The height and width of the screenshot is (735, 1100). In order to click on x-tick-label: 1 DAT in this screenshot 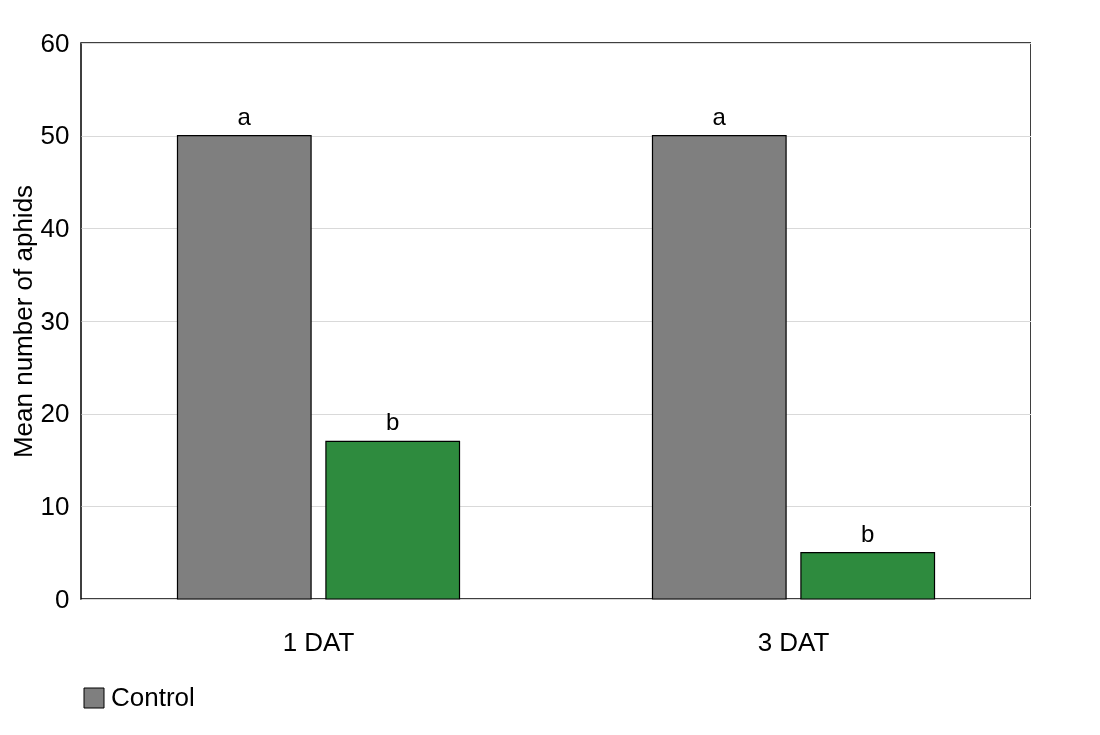, I will do `click(318, 641)`.